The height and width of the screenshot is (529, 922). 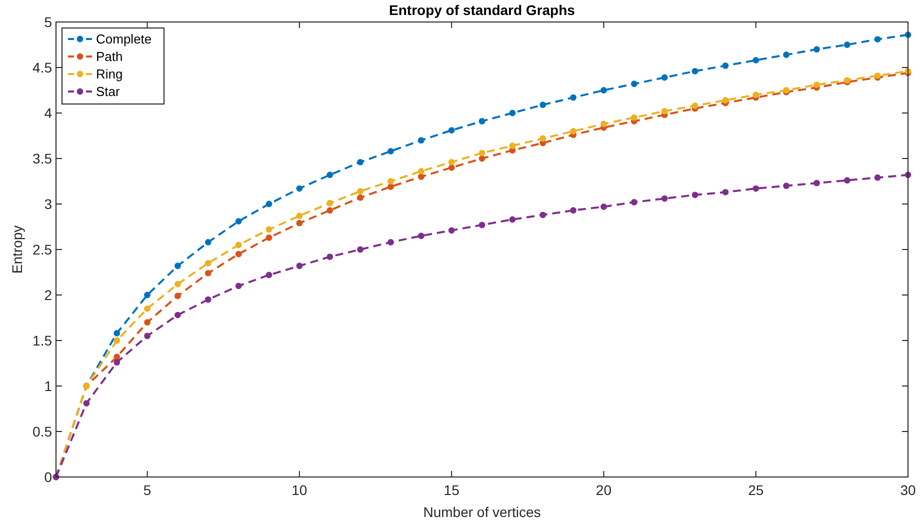 What do you see at coordinates (109, 74) in the screenshot?
I see `legend-label: Ring` at bounding box center [109, 74].